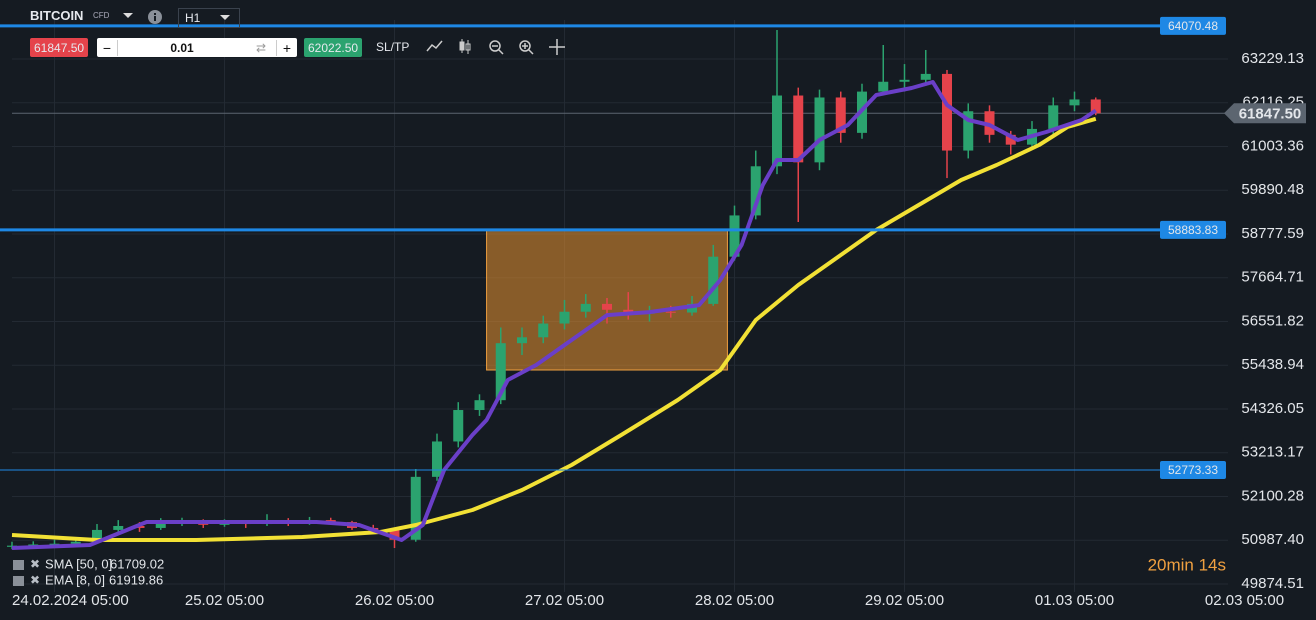  Describe the element at coordinates (1272, 452) in the screenshot. I see `y-tick-label: 53213.17` at that location.